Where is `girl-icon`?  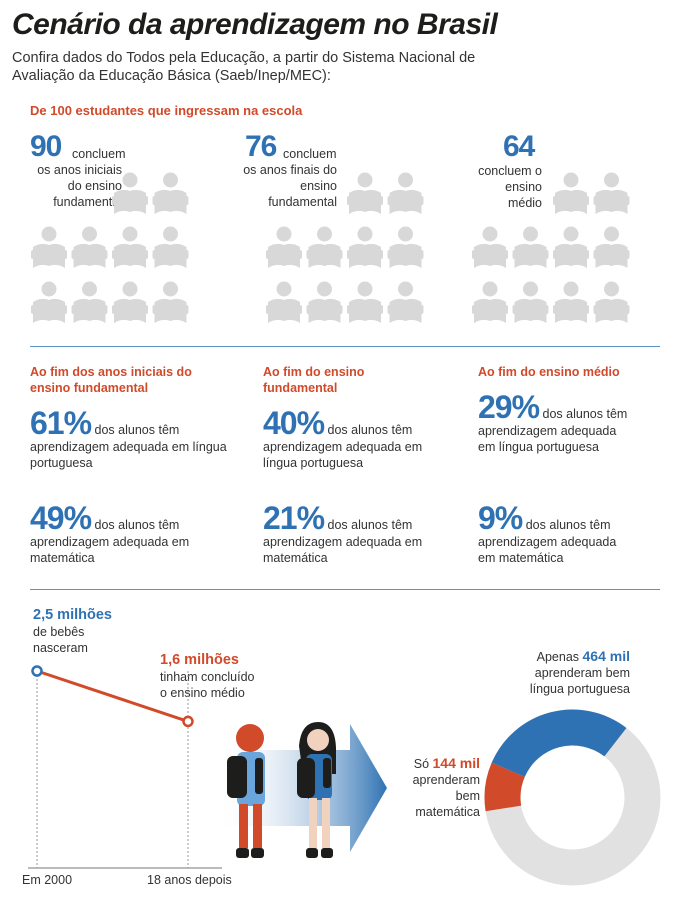
girl-icon is located at coordinates (316, 790).